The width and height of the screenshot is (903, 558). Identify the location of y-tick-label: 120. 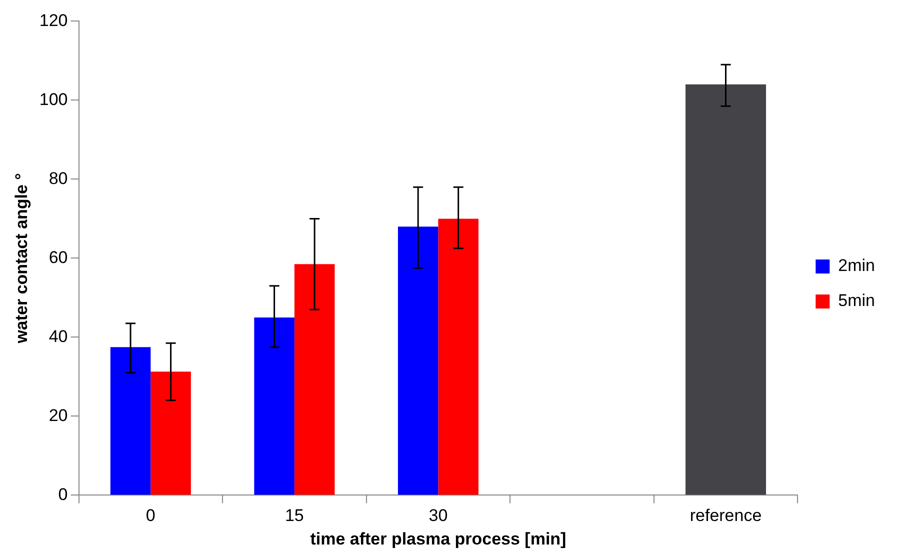
(53, 20).